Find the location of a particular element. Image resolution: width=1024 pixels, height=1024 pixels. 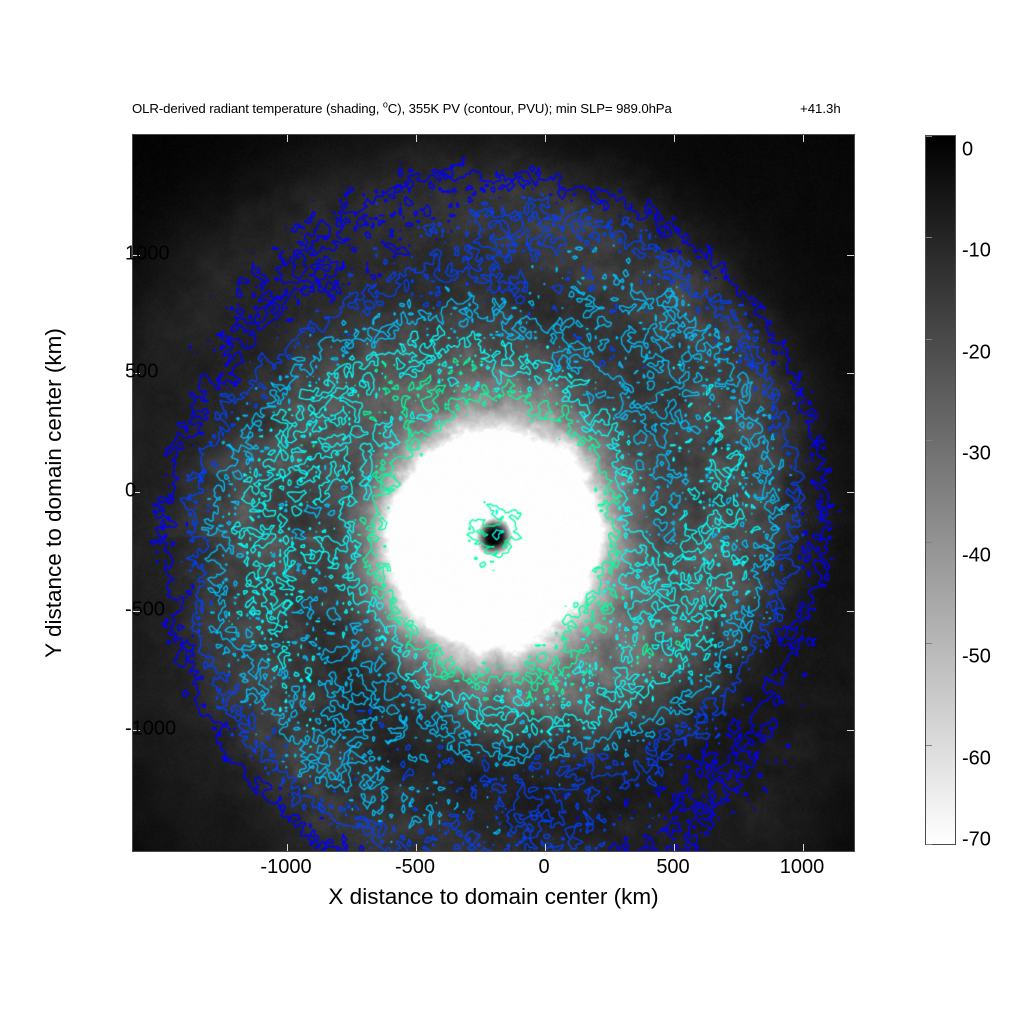

ytick-label: 500 is located at coordinates (142, 371).